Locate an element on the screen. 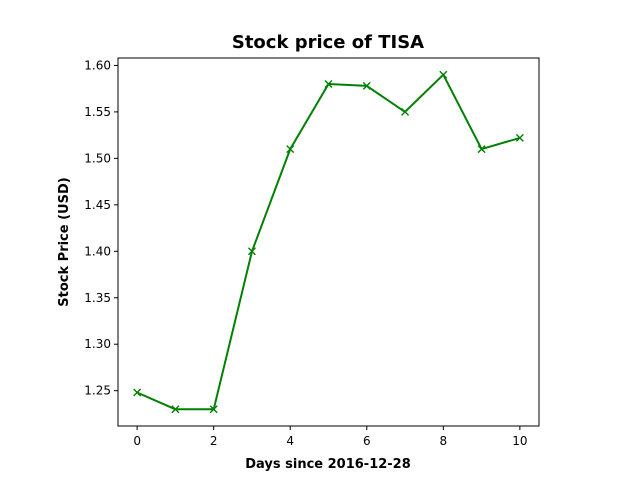  x-tick-label: 2 is located at coordinates (214, 441).